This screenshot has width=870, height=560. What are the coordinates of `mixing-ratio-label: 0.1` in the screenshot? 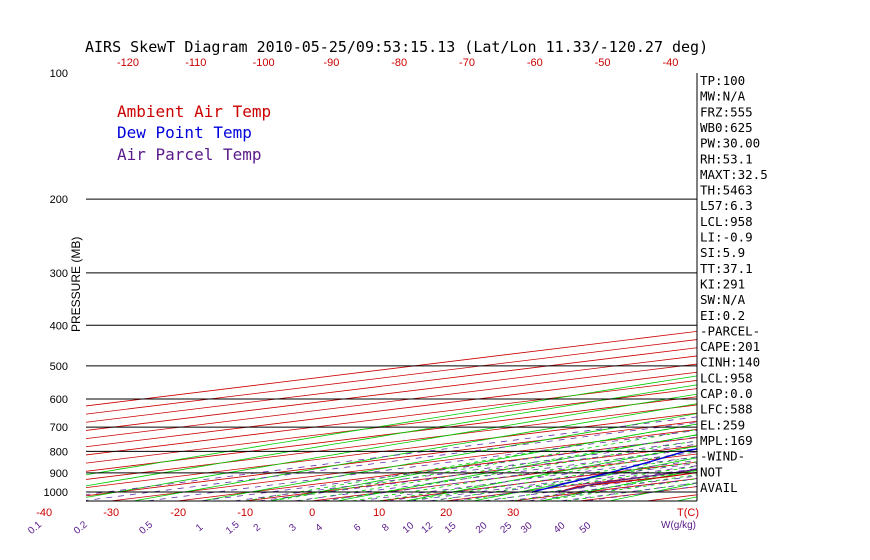 It's located at (35, 528).